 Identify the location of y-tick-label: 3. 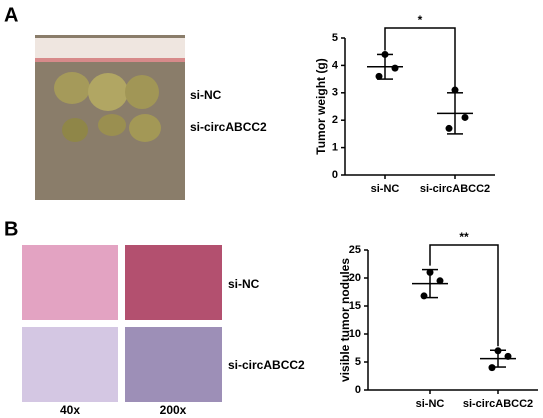
(335, 93).